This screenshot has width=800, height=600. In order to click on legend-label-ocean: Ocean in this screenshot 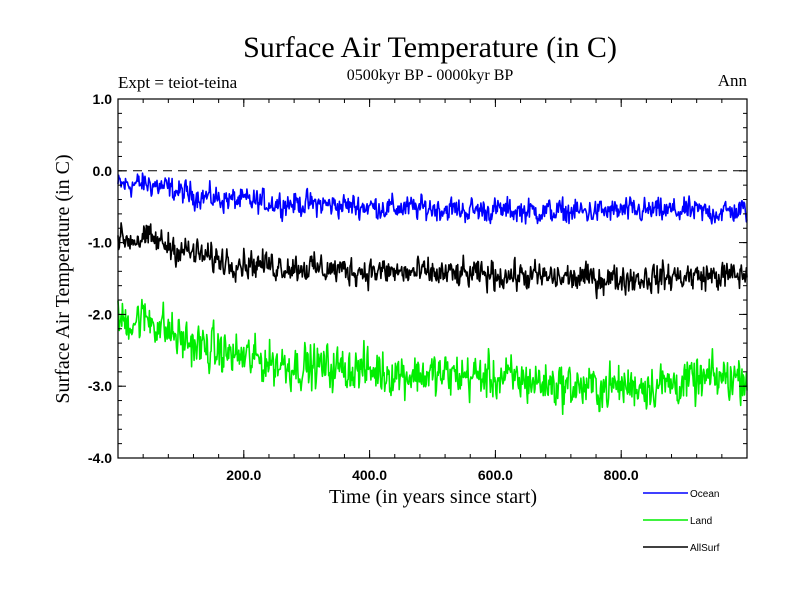, I will do `click(704, 494)`.